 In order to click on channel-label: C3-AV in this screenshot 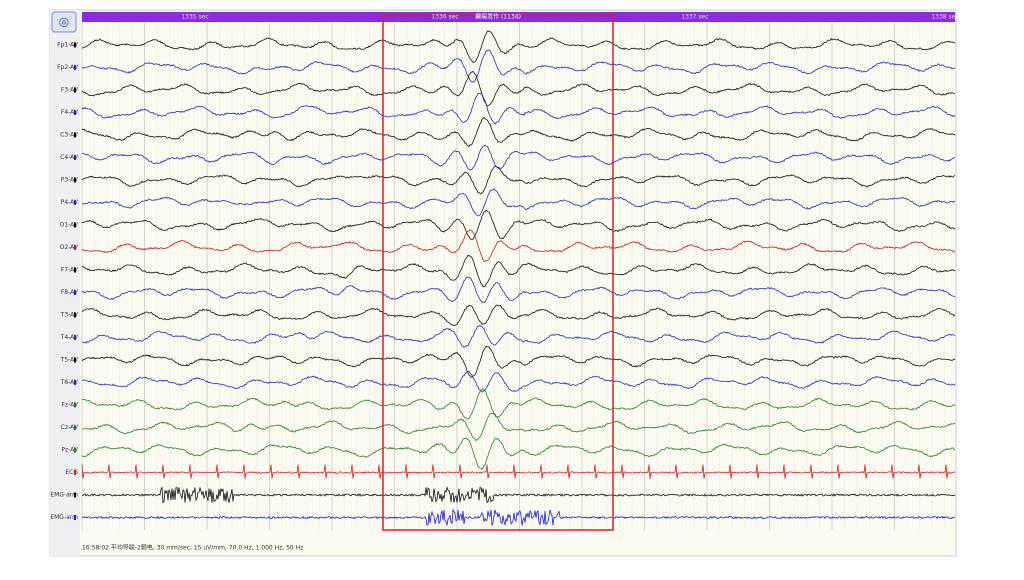, I will do `click(69, 135)`.